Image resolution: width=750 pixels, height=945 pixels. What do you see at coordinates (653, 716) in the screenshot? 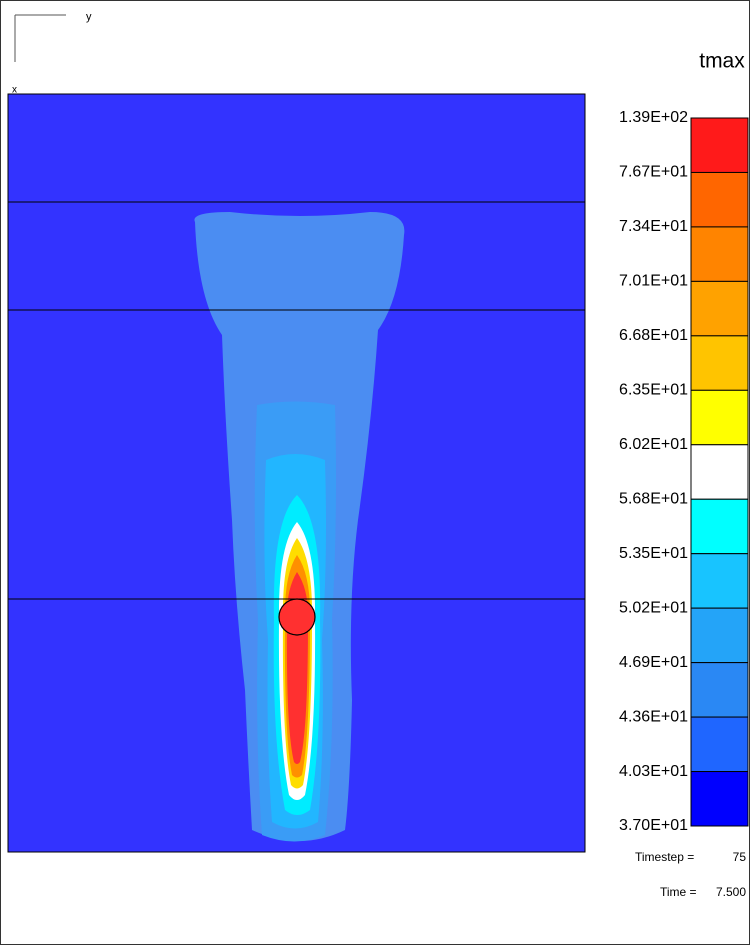
I see `colorbar-label: 4.36E+01` at bounding box center [653, 716].